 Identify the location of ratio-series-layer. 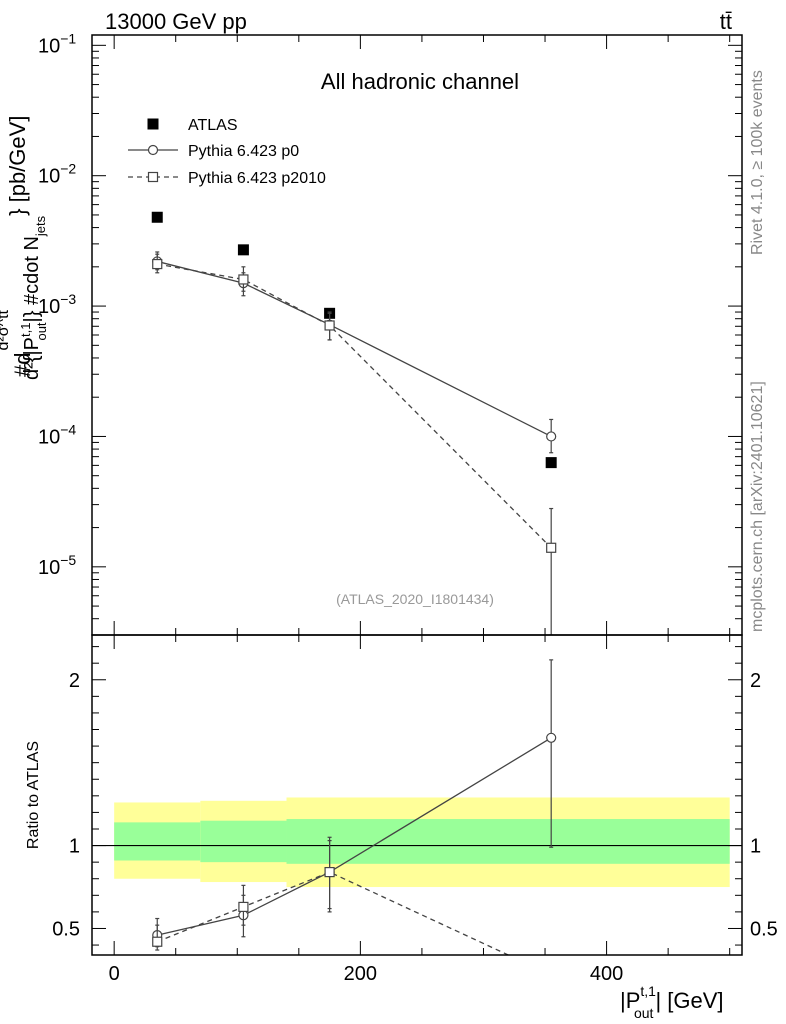
(354, 807).